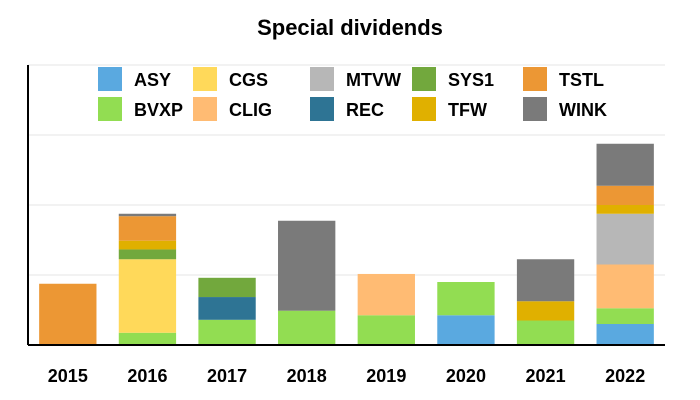  What do you see at coordinates (467, 110) in the screenshot?
I see `legend-label-tfw: TFW` at bounding box center [467, 110].